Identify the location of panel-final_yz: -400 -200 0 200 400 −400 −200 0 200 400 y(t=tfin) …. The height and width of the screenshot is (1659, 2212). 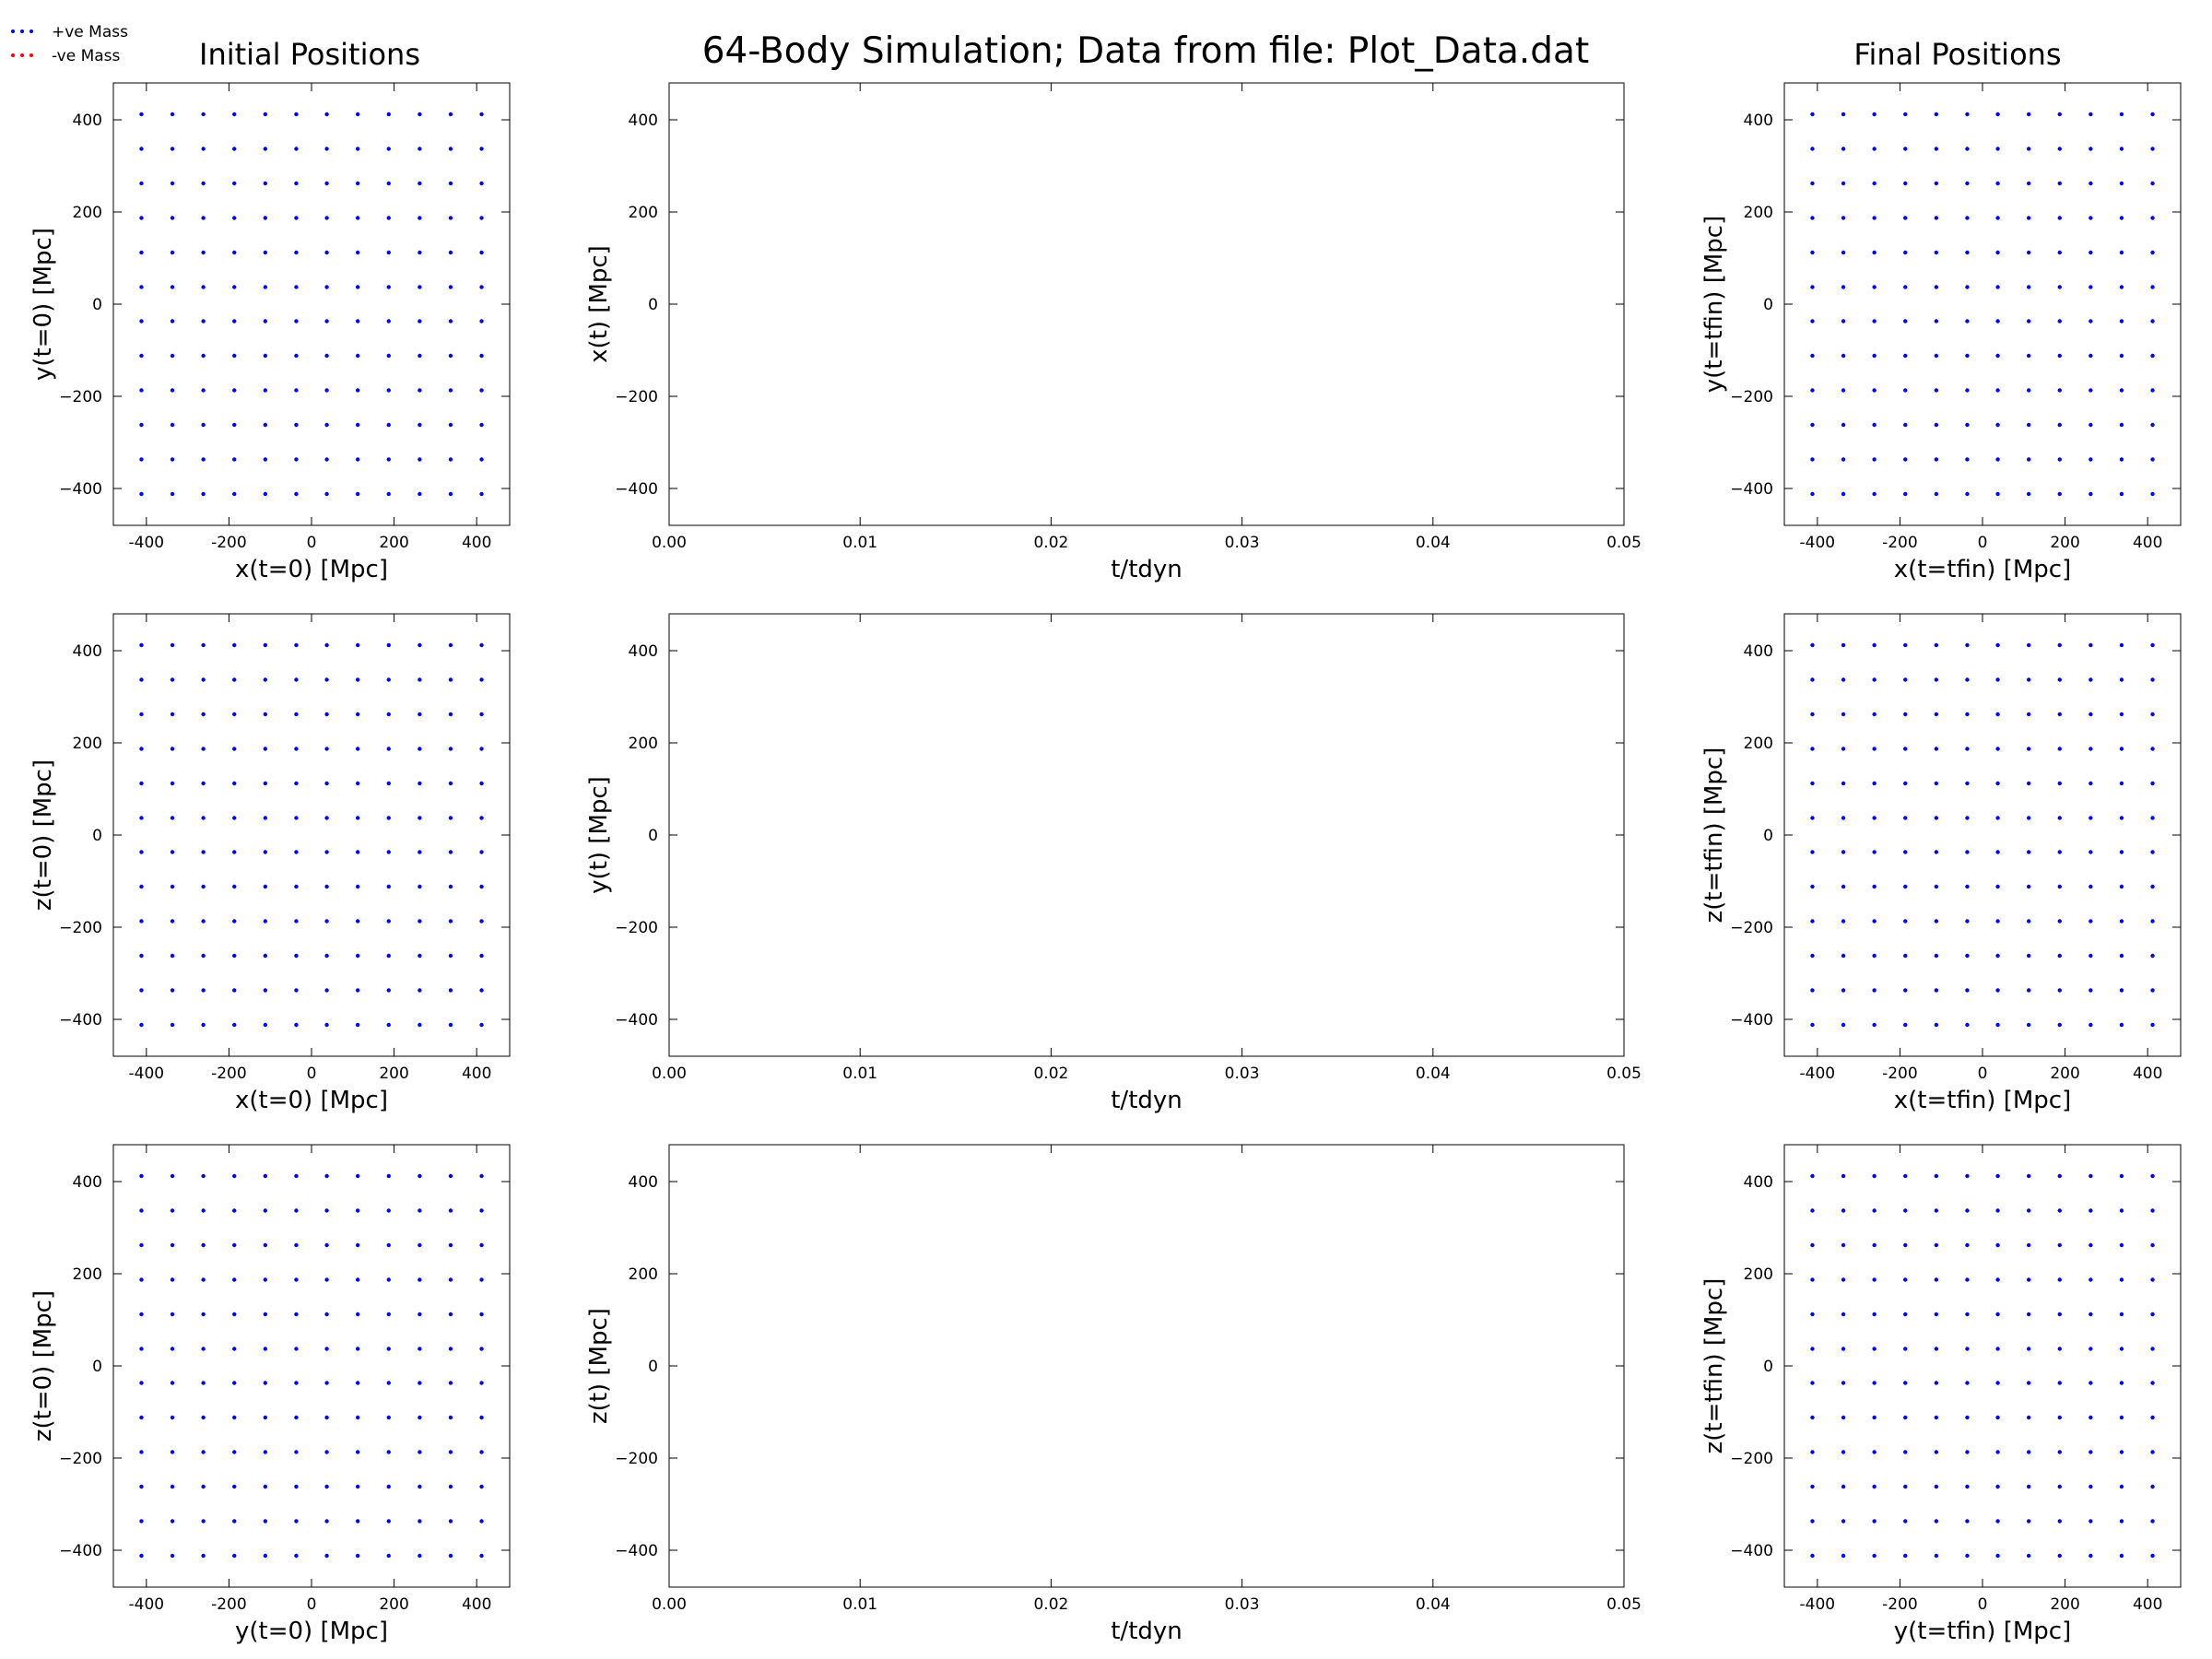
(1941, 1394).